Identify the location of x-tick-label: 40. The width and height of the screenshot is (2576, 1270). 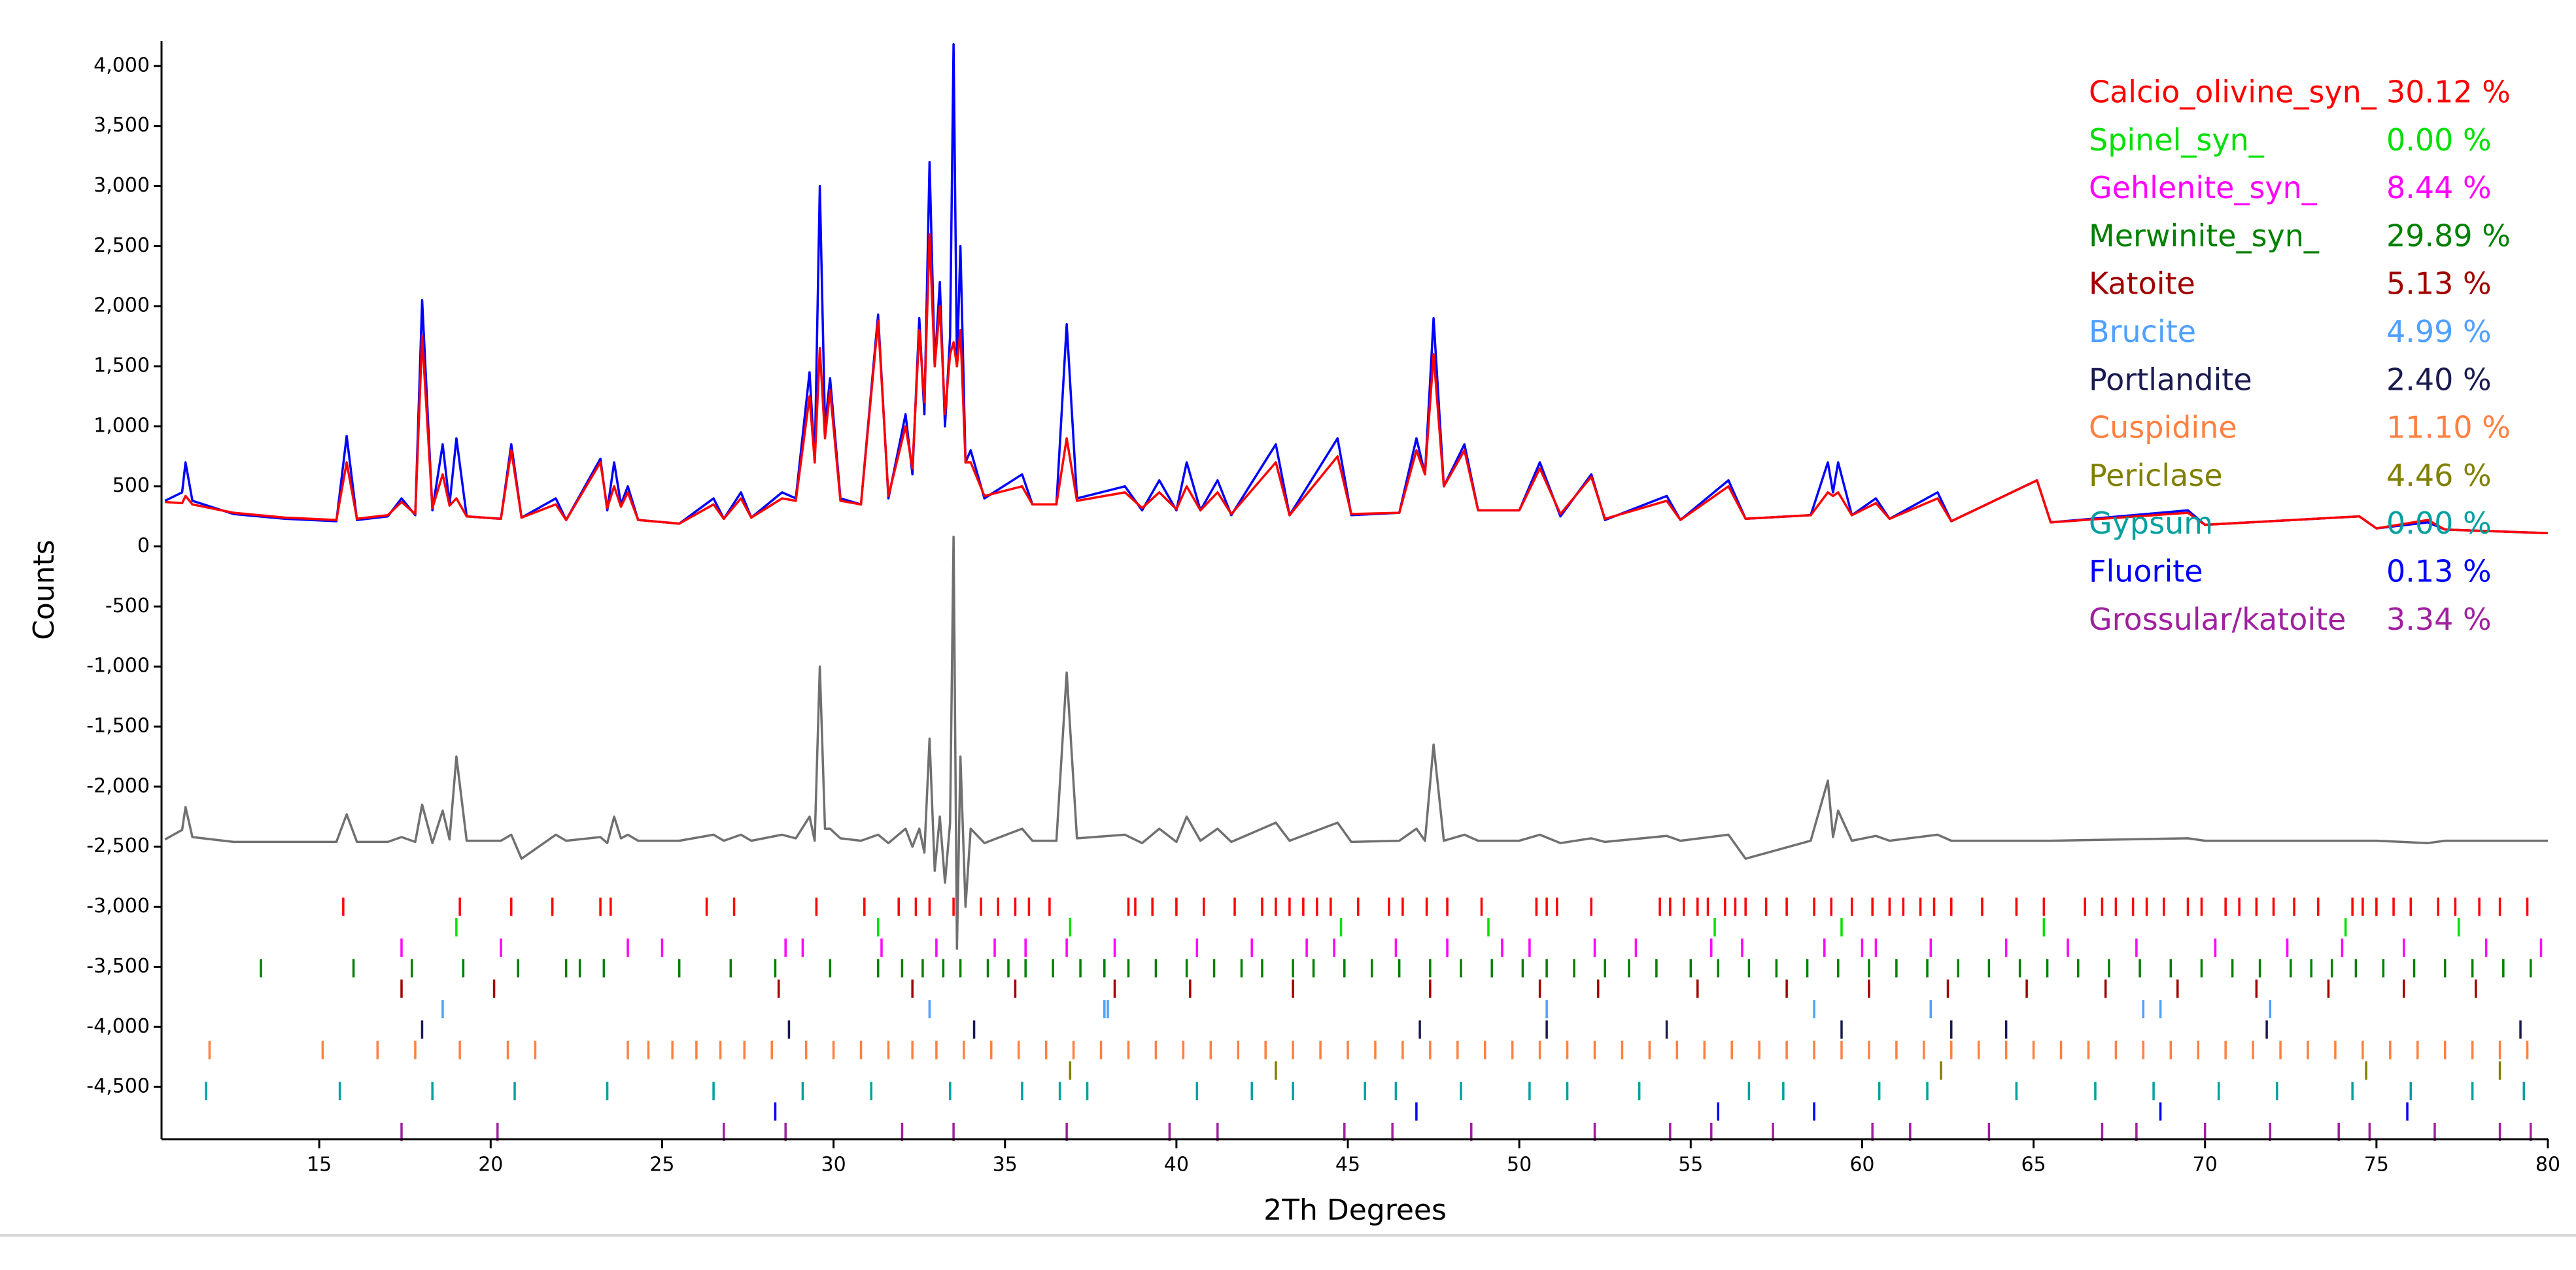
(1176, 1165).